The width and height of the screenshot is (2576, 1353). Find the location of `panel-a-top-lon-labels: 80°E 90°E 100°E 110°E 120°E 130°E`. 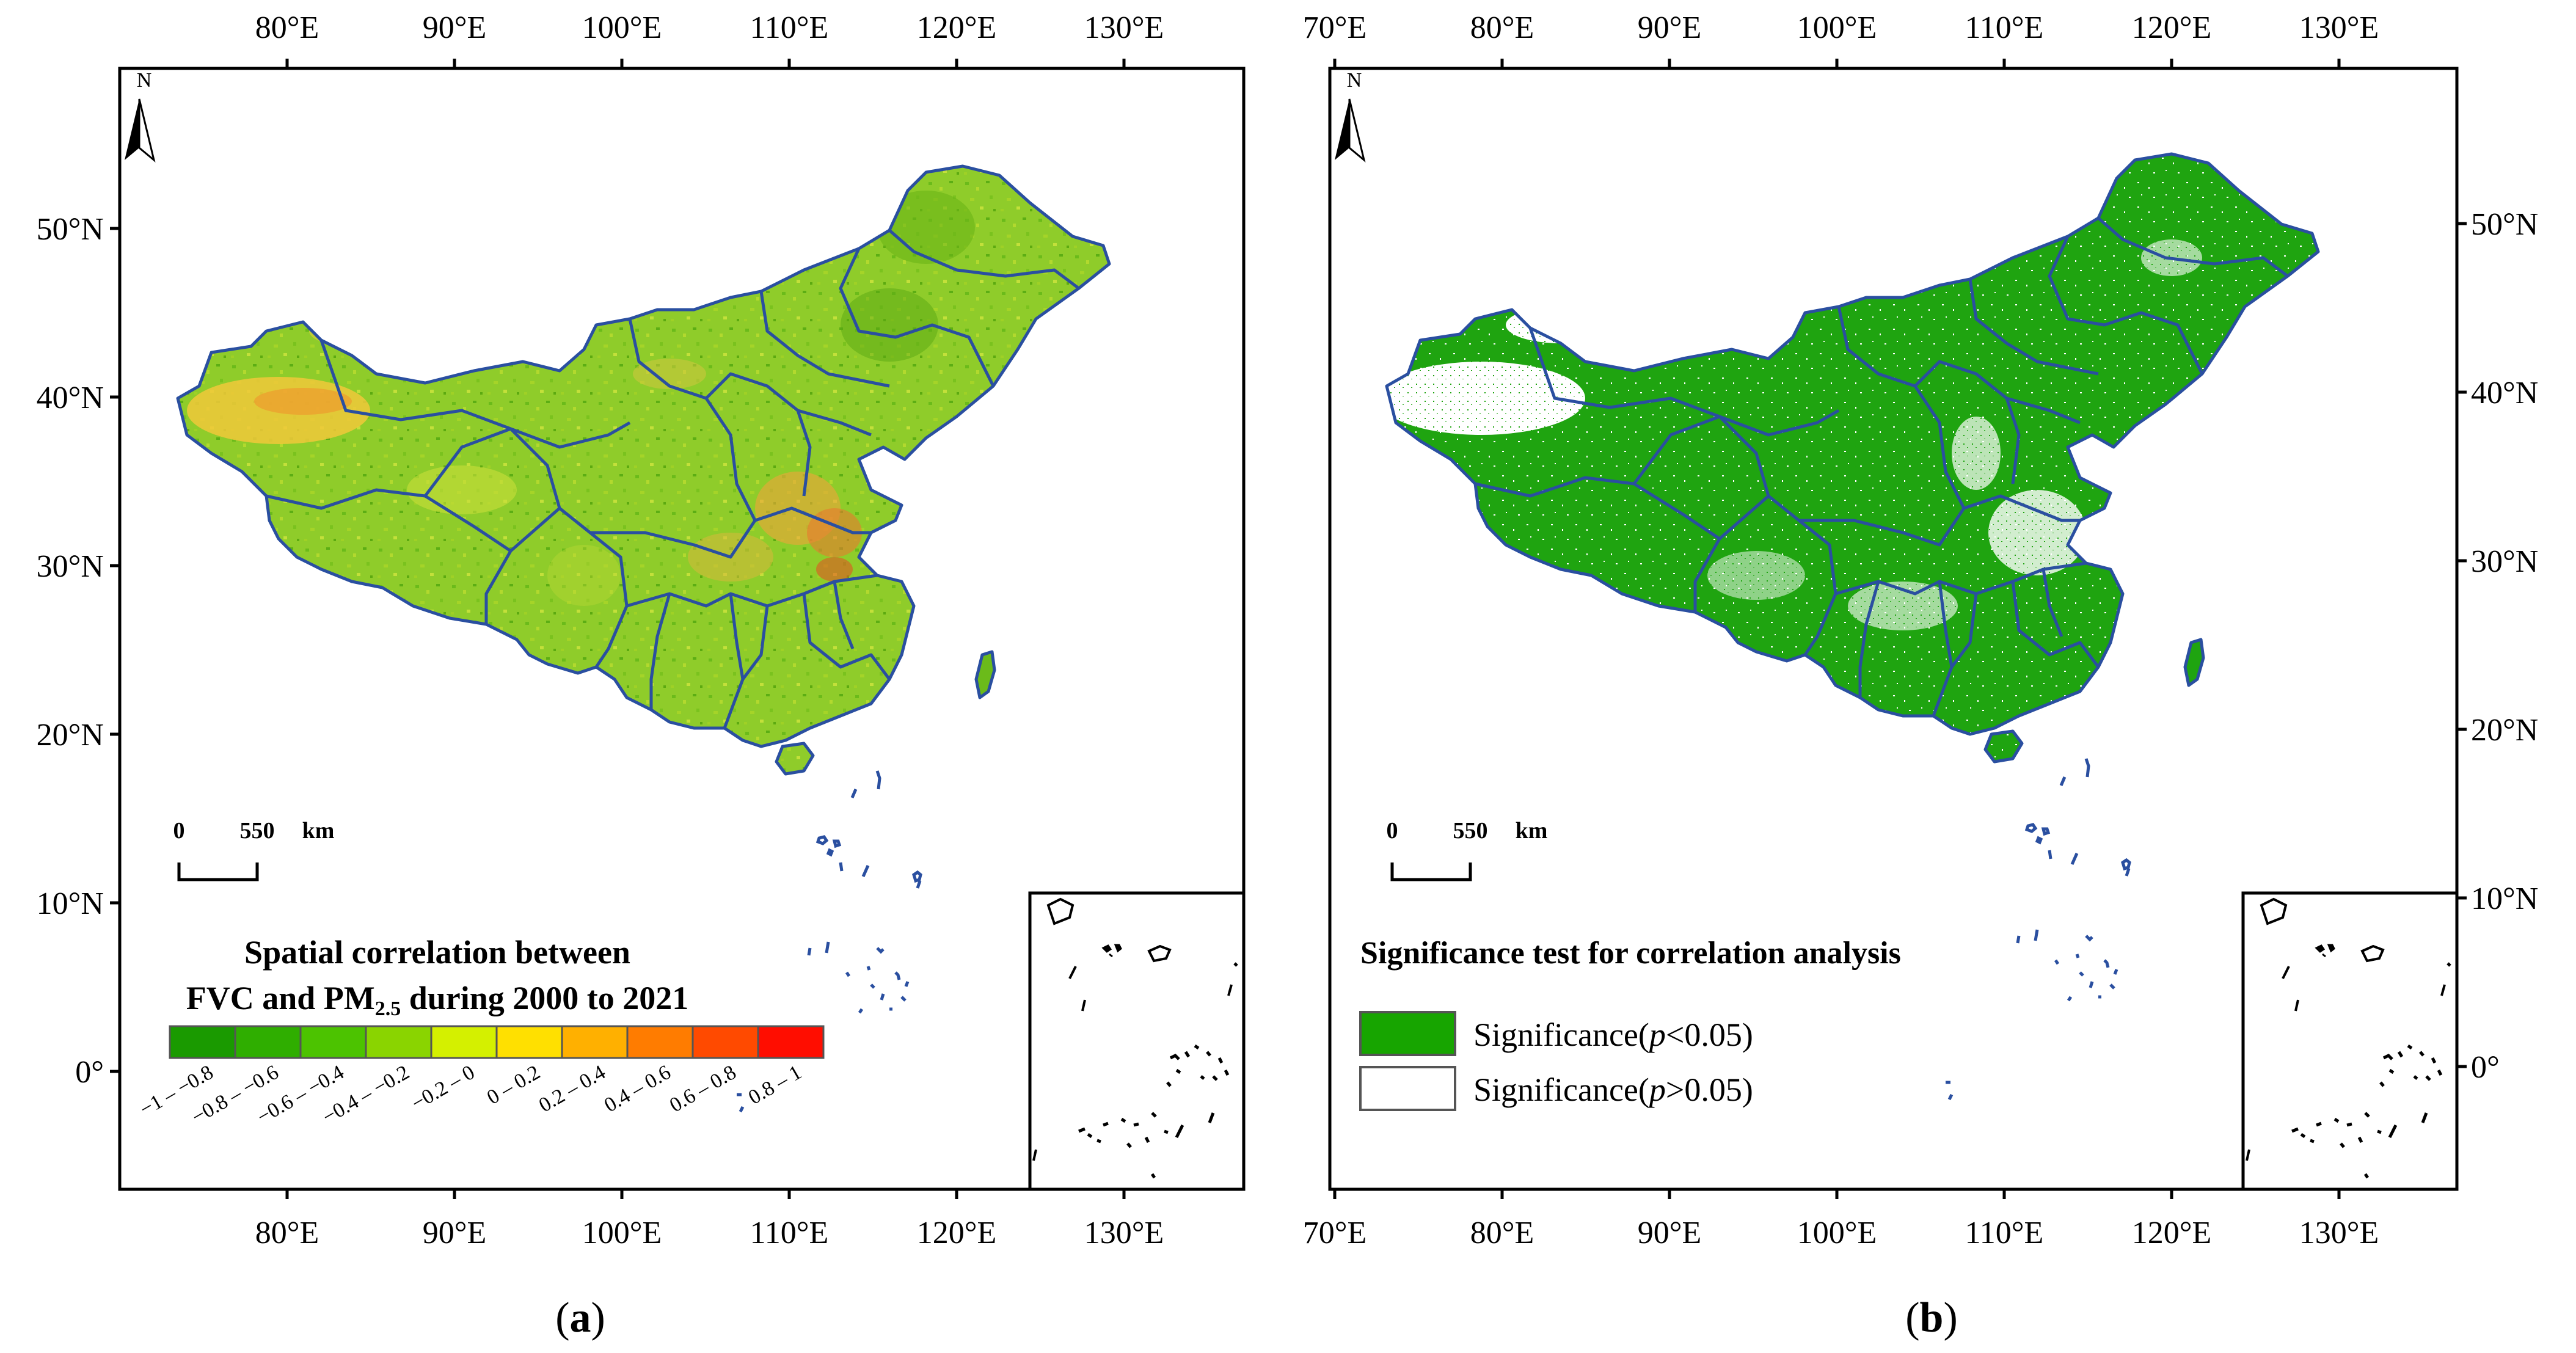

panel-a-top-lon-labels: 80°E 90°E 100°E 110°E 120°E 130°E is located at coordinates (709, 27).